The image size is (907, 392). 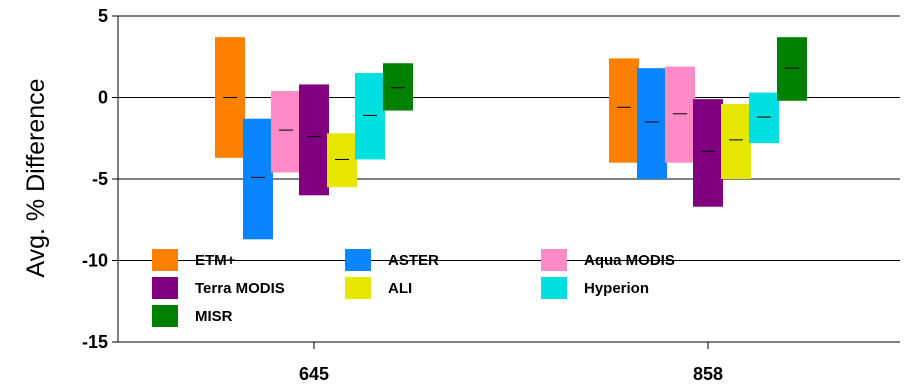 What do you see at coordinates (314, 374) in the screenshot?
I see `x-tick-label: 645` at bounding box center [314, 374].